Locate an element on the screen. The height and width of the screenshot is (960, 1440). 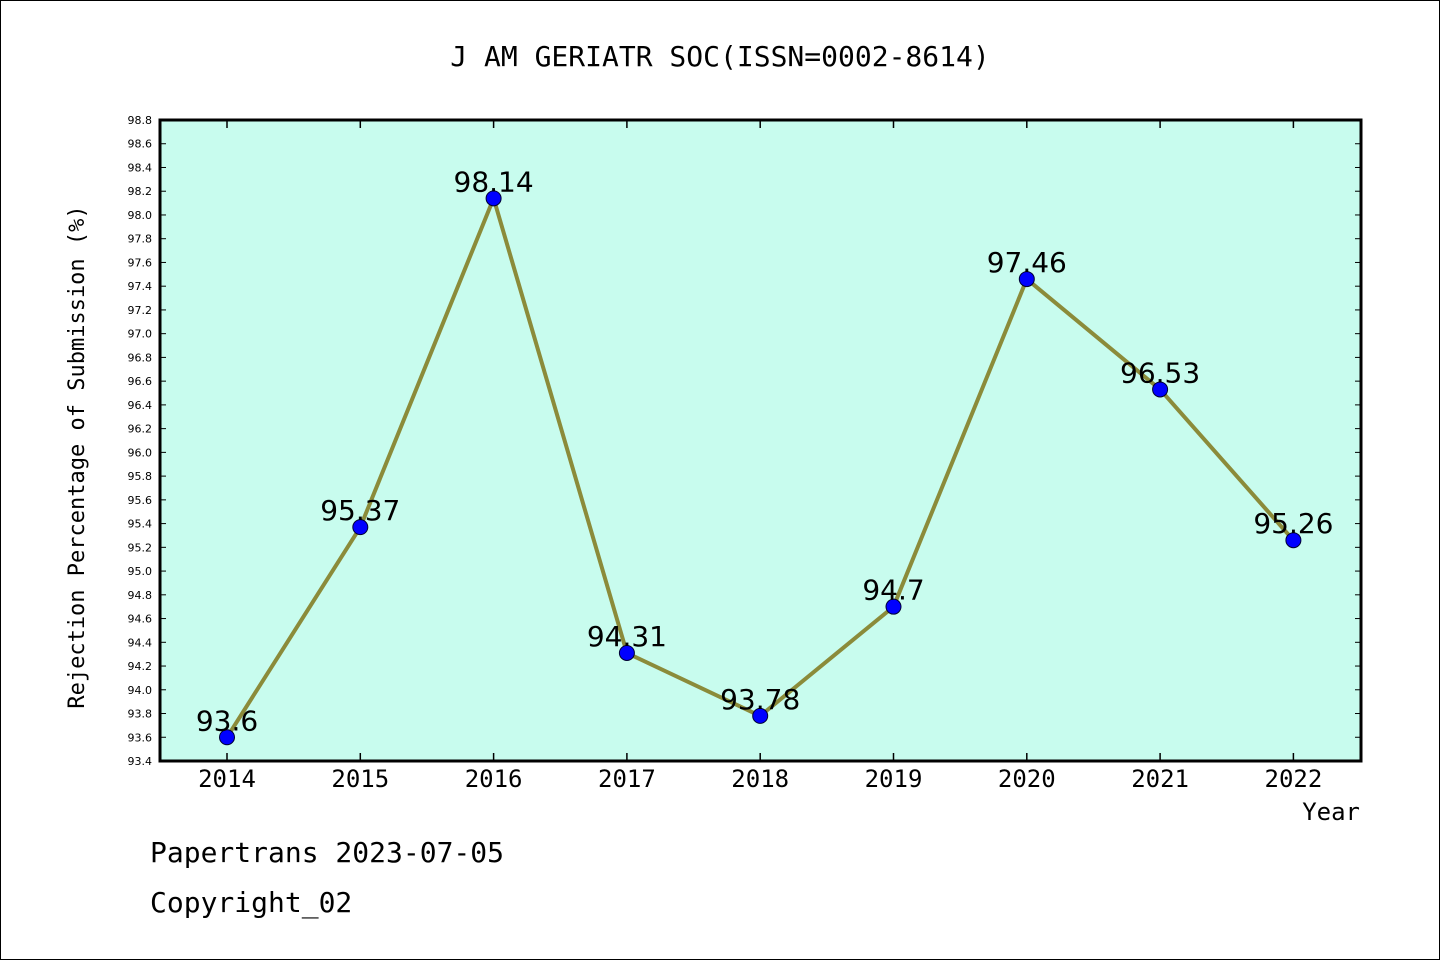
data-label: 93.78 is located at coordinates (760, 699).